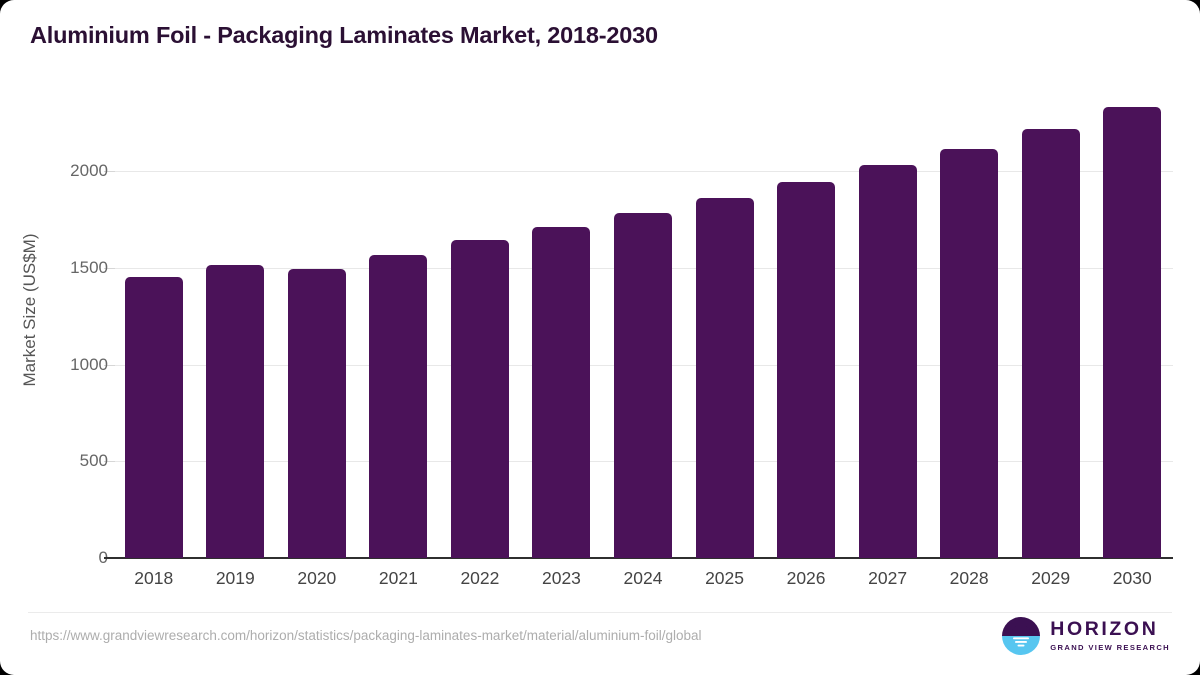 The width and height of the screenshot is (1200, 675). Describe the element at coordinates (561, 578) in the screenshot. I see `x-axis-tick-label: 2023` at that location.